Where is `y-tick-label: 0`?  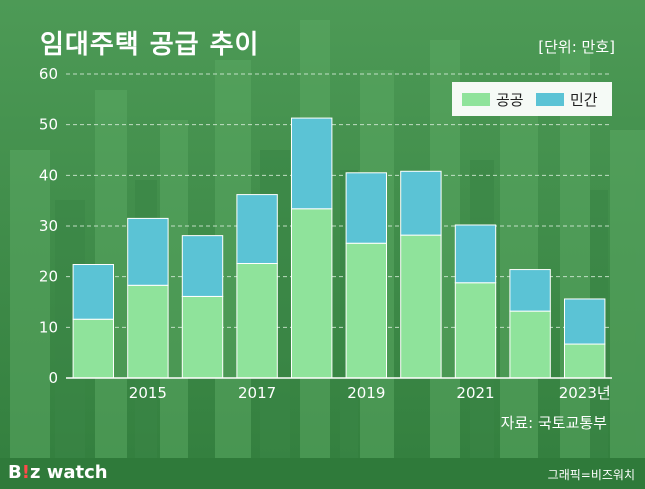
y-tick-label: 0 is located at coordinates (53, 378).